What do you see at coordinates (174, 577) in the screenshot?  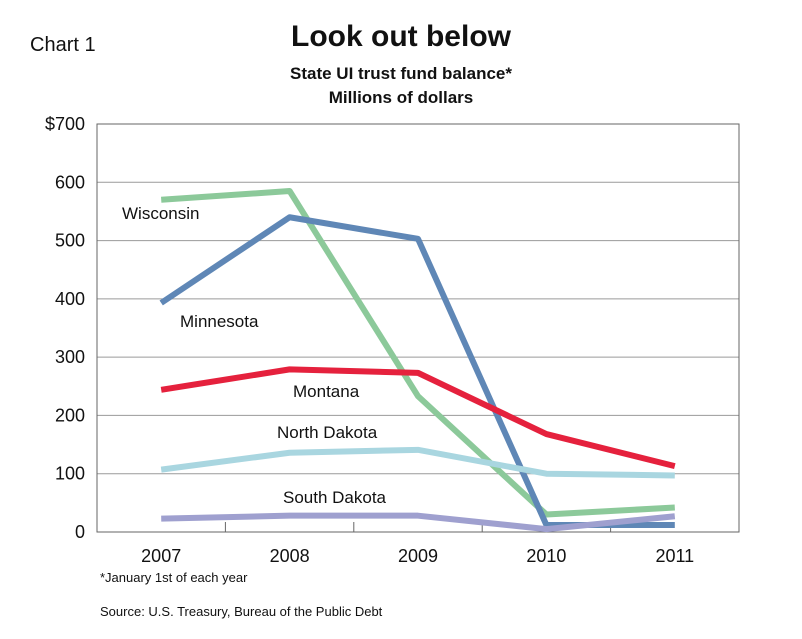 I see `footnote: *January 1st of each year` at bounding box center [174, 577].